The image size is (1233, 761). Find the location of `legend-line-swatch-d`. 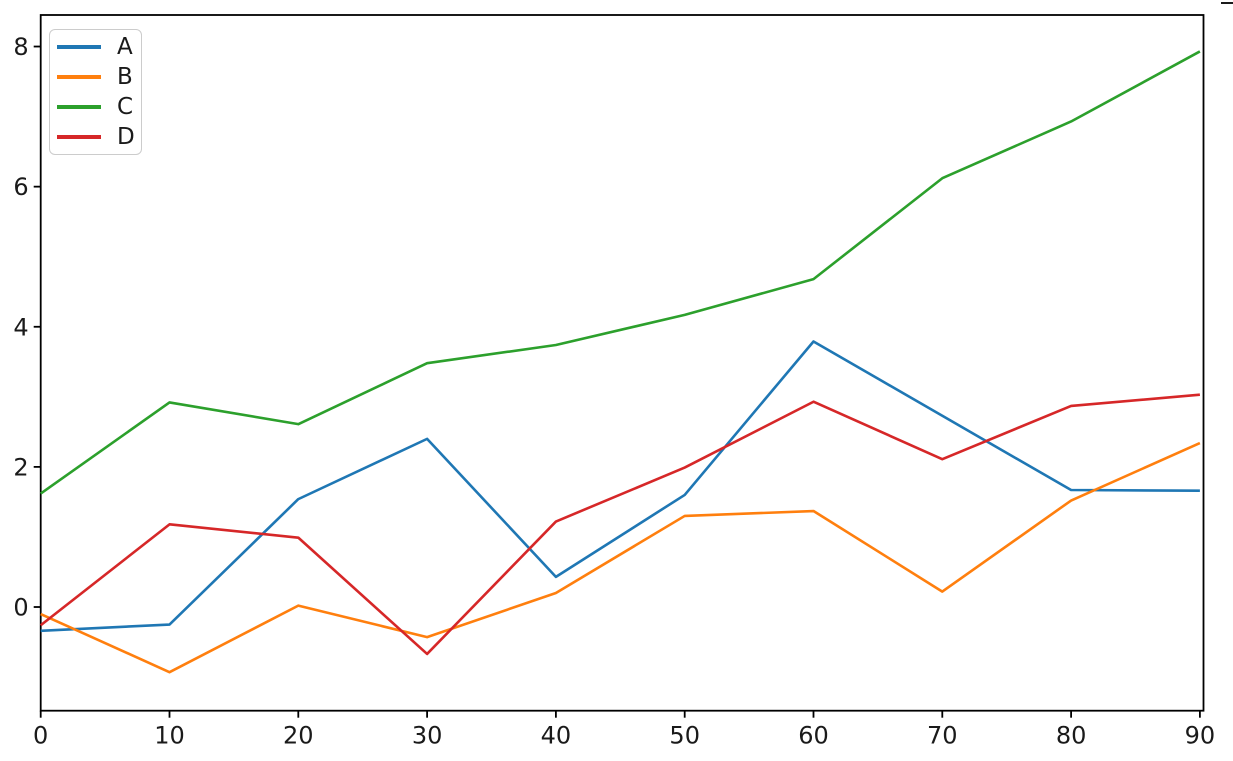

legend-line-swatch-d is located at coordinates (79, 137).